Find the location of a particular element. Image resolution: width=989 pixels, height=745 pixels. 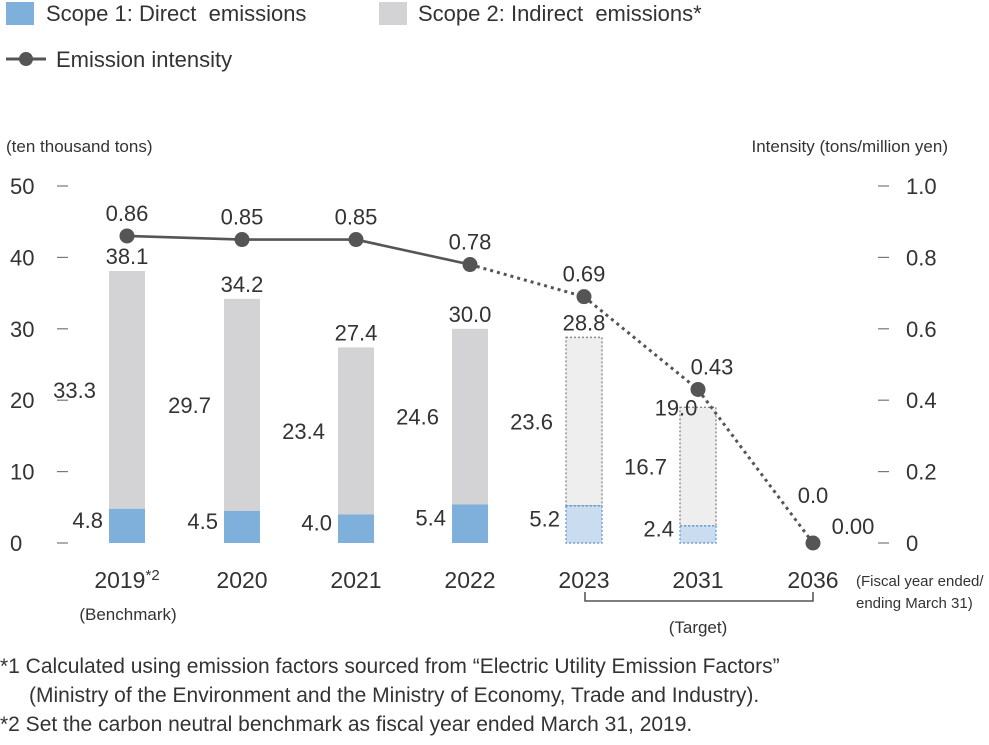

intensity-label: 0.69 is located at coordinates (584, 274).